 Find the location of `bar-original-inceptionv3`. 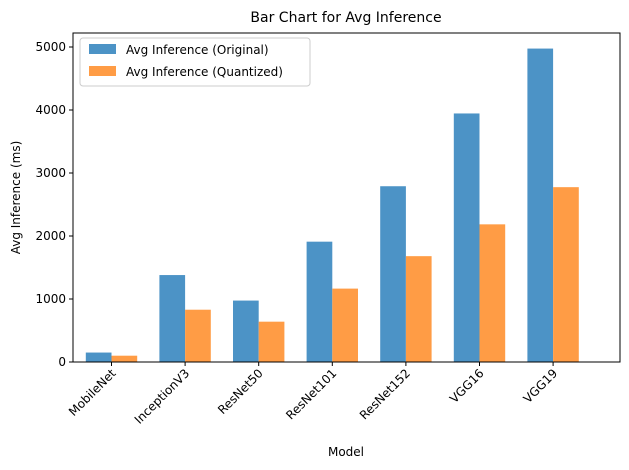

bar-original-inceptionv3 is located at coordinates (172, 318).